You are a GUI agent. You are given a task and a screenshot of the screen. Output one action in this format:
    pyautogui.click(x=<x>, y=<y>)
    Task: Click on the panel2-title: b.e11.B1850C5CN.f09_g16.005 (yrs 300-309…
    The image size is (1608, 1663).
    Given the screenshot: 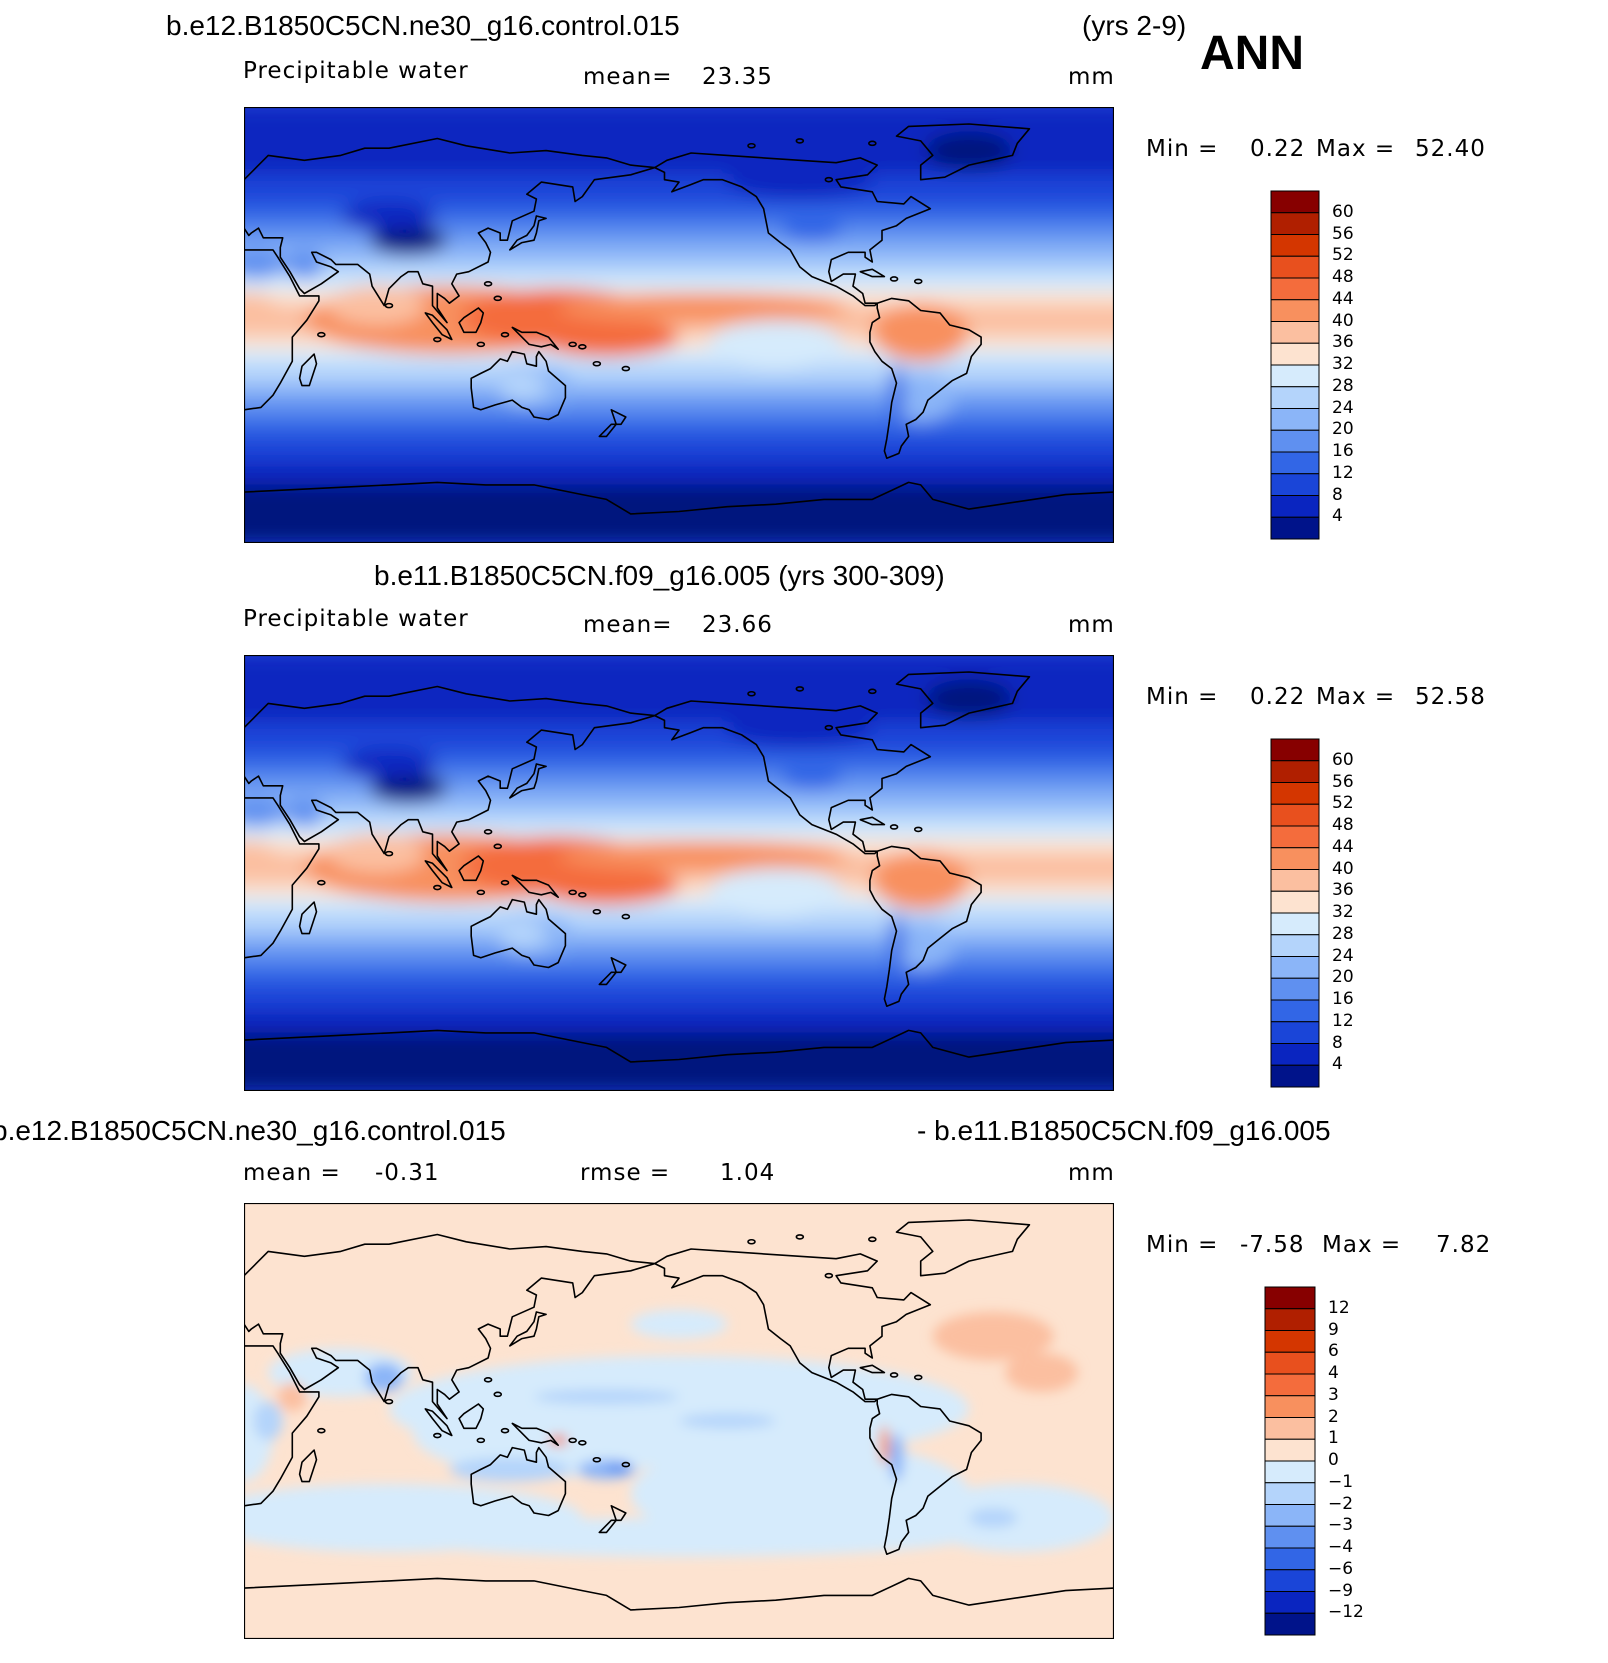 What is the action you would take?
    pyautogui.click(x=659, y=575)
    